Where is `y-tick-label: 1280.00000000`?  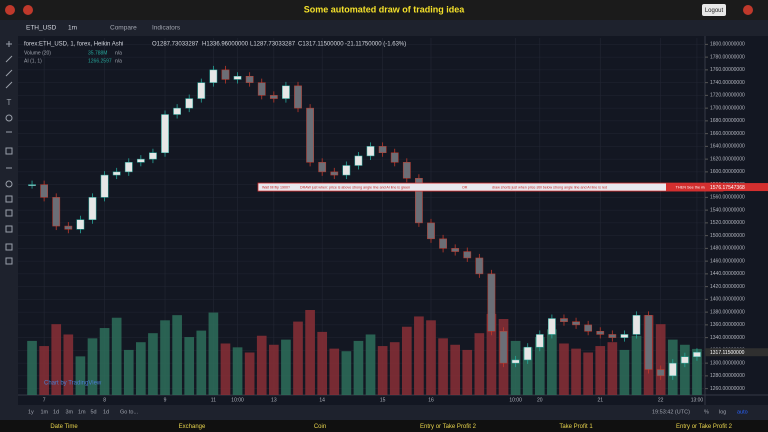 y-tick-label: 1280.00000000 is located at coordinates (727, 376).